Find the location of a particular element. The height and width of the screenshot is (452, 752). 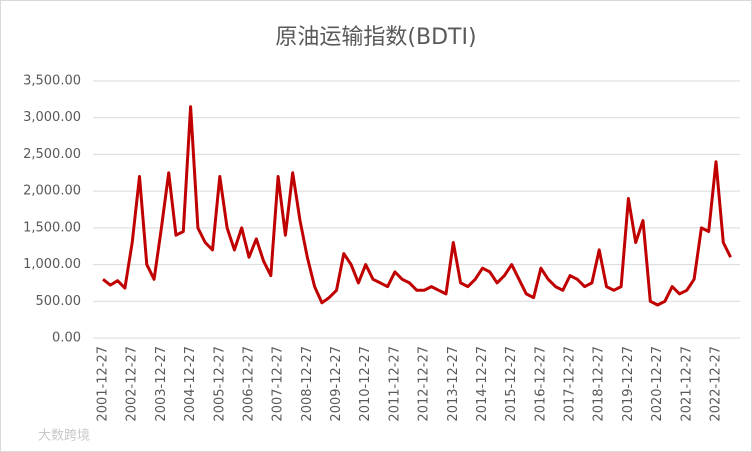

x-tick-label: 2016-12-27 is located at coordinates (540, 384).